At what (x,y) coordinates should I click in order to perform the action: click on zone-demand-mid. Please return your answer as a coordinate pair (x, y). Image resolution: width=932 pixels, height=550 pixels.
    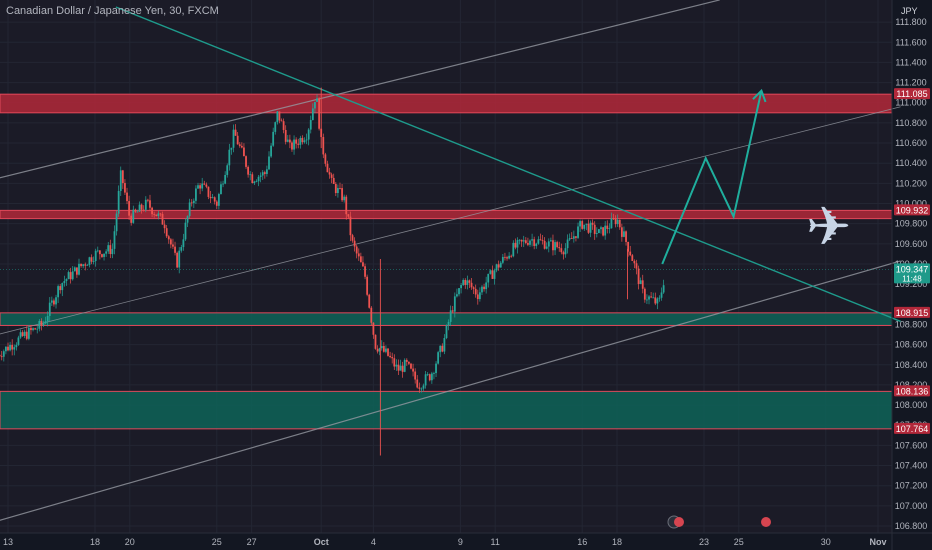
    Looking at the image, I should click on (446, 319).